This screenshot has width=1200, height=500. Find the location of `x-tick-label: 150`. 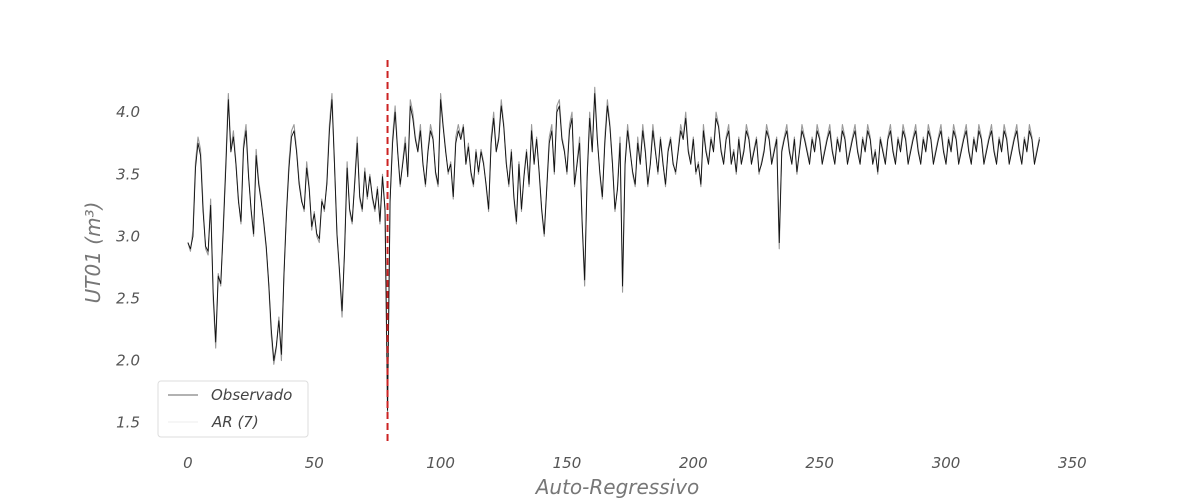

x-tick-label: 150 is located at coordinates (567, 463).